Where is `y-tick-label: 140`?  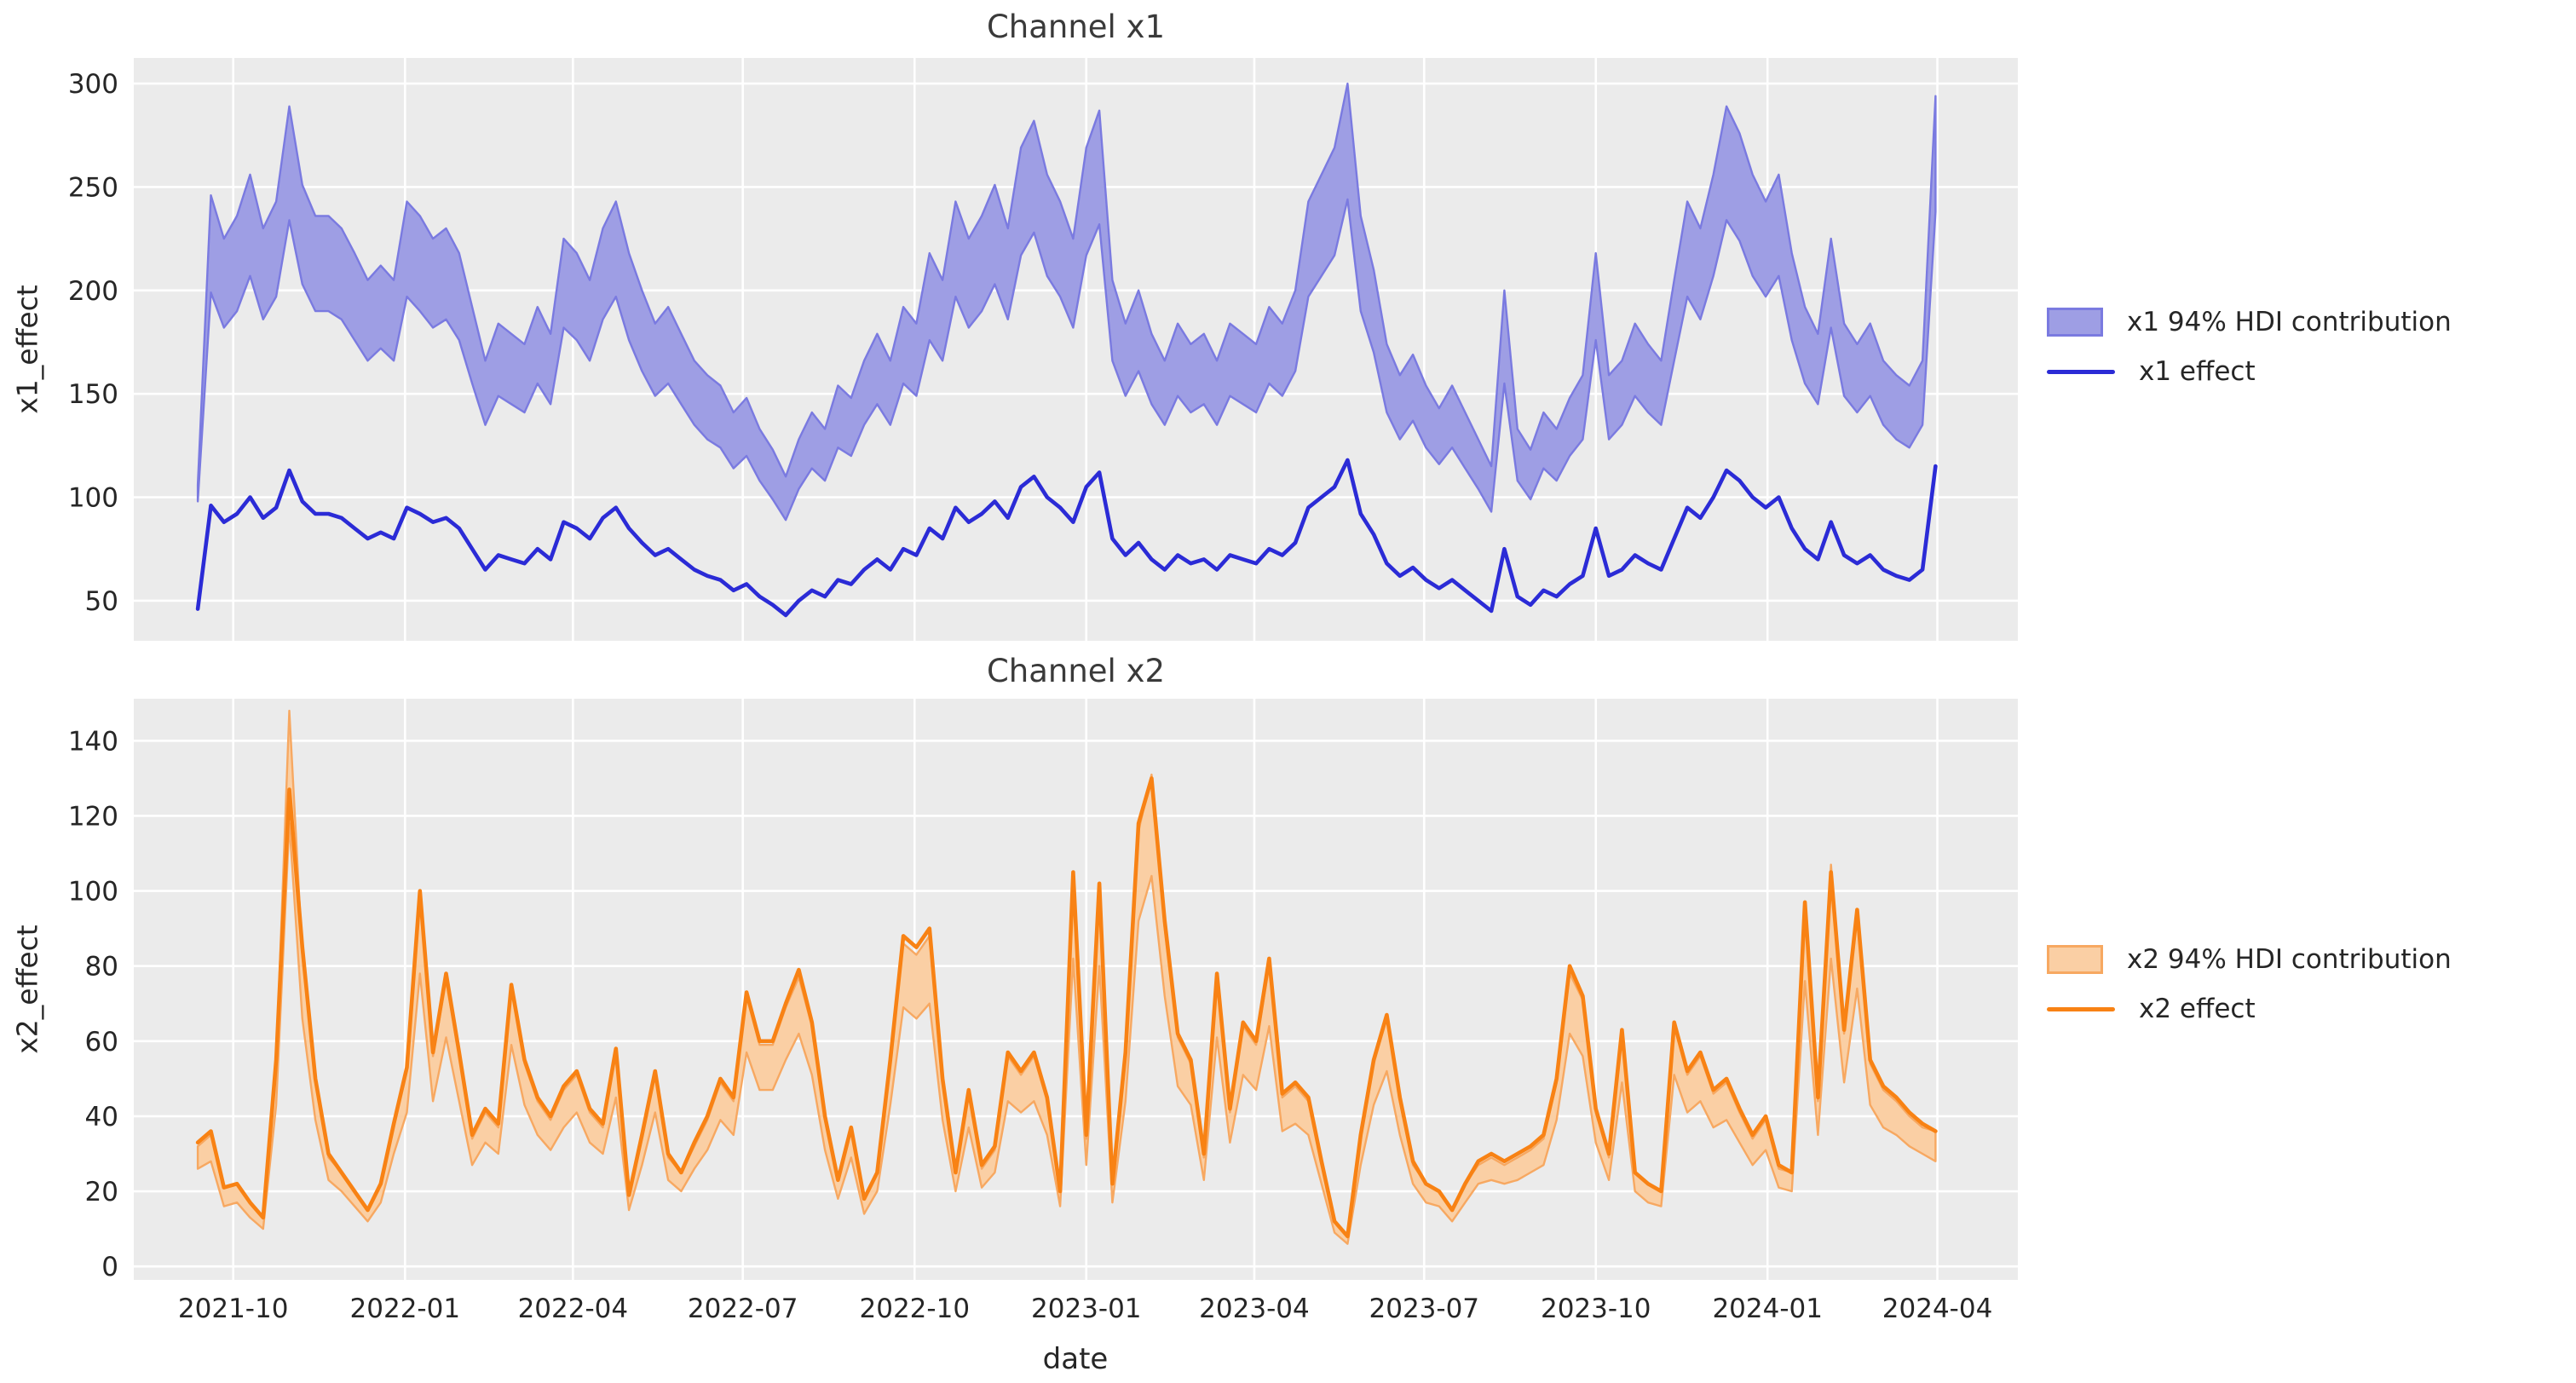 y-tick-label: 140 is located at coordinates (93, 742).